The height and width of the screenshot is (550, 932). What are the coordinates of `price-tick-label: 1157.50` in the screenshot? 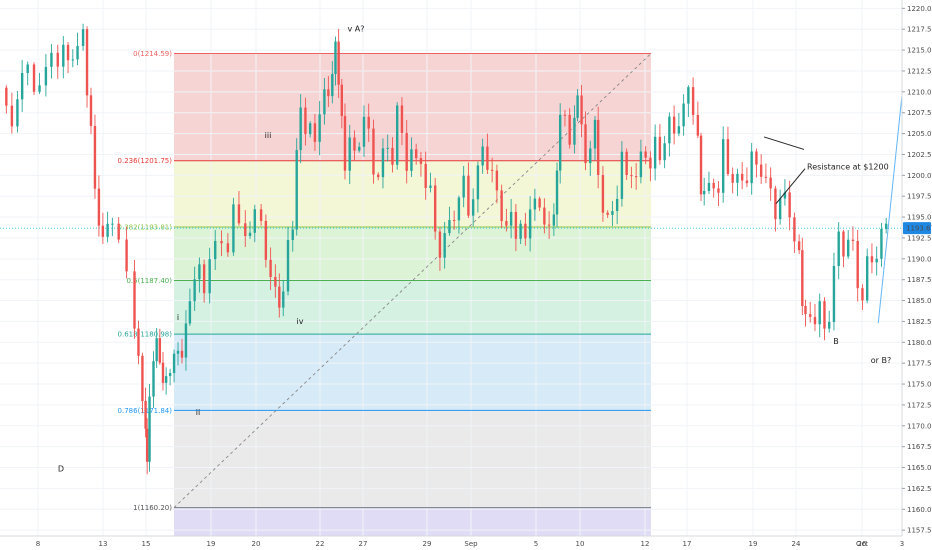 It's located at (919, 531).